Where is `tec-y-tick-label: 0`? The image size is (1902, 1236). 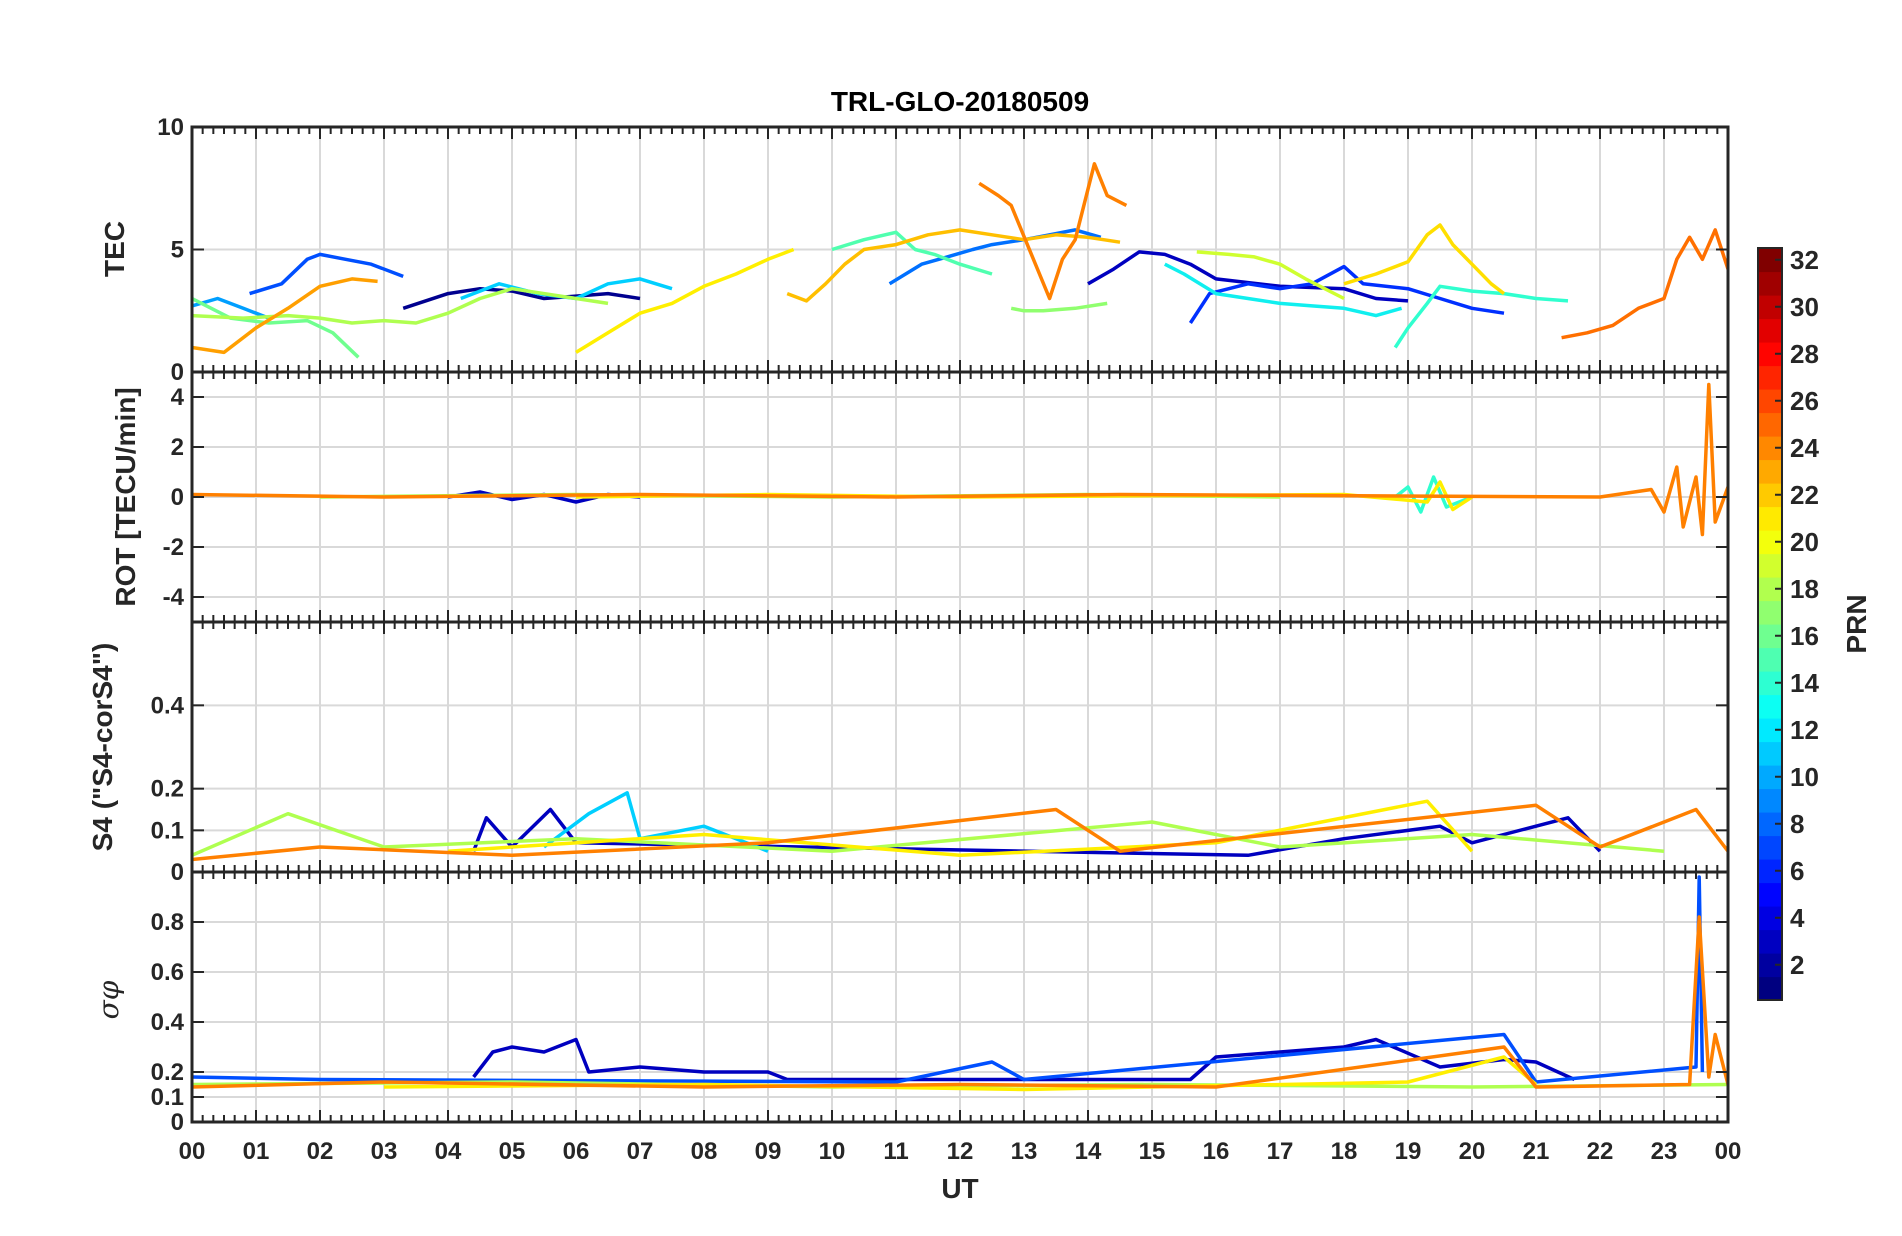
tec-y-tick-label: 0 is located at coordinates (177, 372).